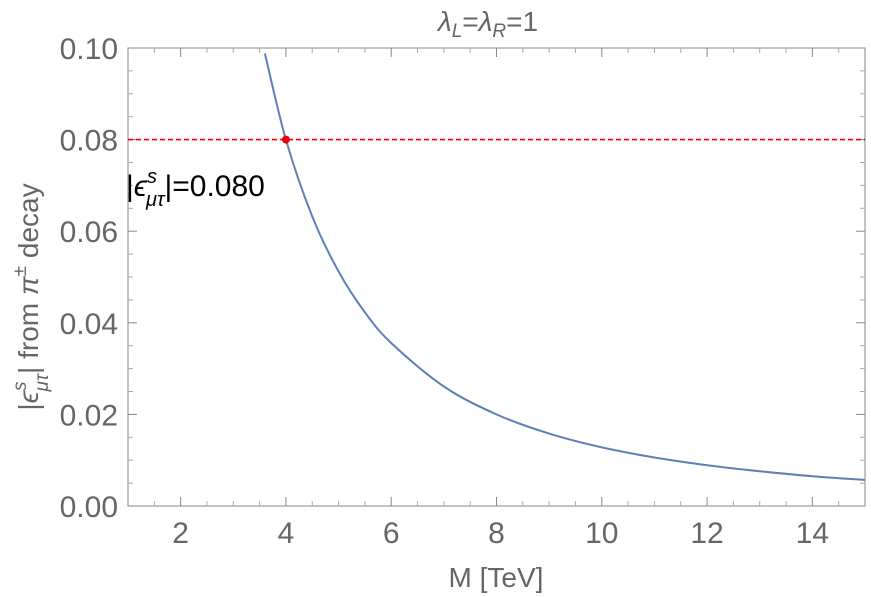  Describe the element at coordinates (89, 324) in the screenshot. I see `y-tick-label: 0.04` at that location.